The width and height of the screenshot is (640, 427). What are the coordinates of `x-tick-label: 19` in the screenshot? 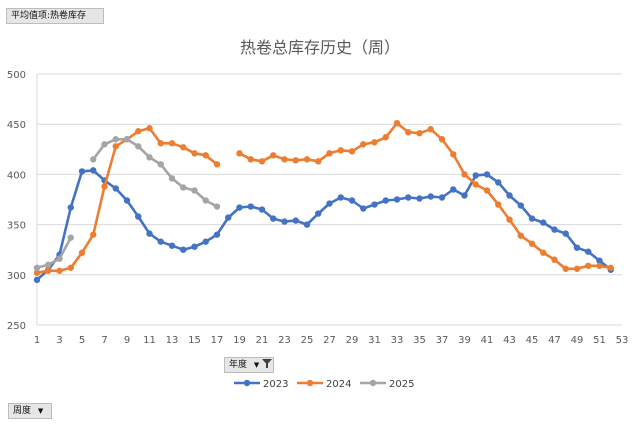 It's located at (239, 340).